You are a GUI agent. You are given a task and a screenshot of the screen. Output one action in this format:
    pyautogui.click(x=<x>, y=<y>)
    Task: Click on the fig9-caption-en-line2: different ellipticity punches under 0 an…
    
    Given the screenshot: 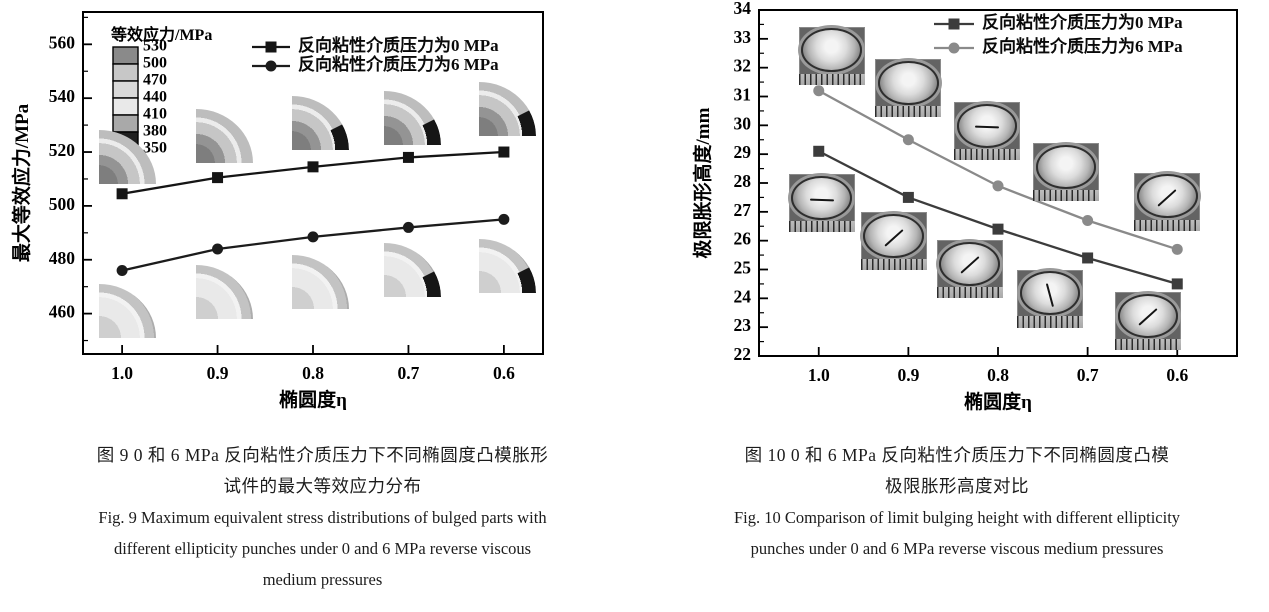 What is the action you would take?
    pyautogui.click(x=322, y=548)
    